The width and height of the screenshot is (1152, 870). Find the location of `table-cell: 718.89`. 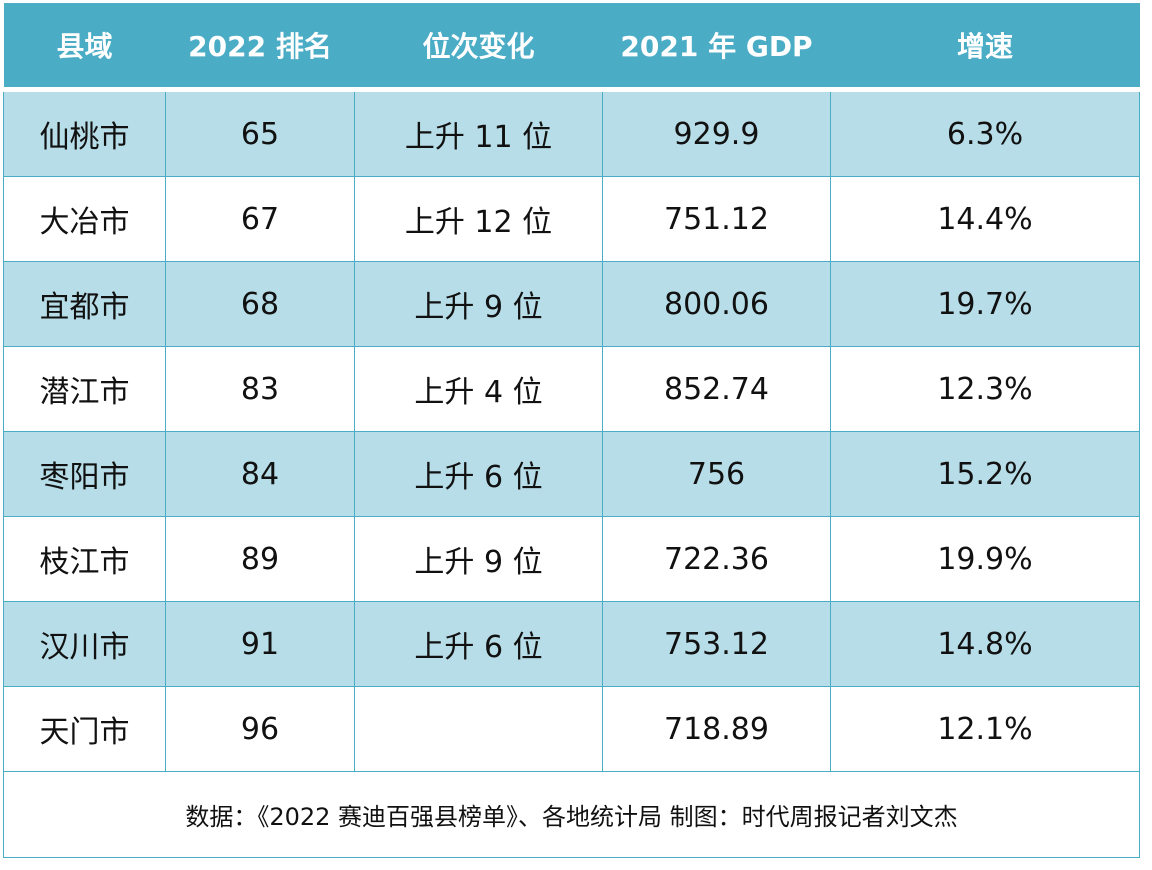

table-cell: 718.89 is located at coordinates (716, 729).